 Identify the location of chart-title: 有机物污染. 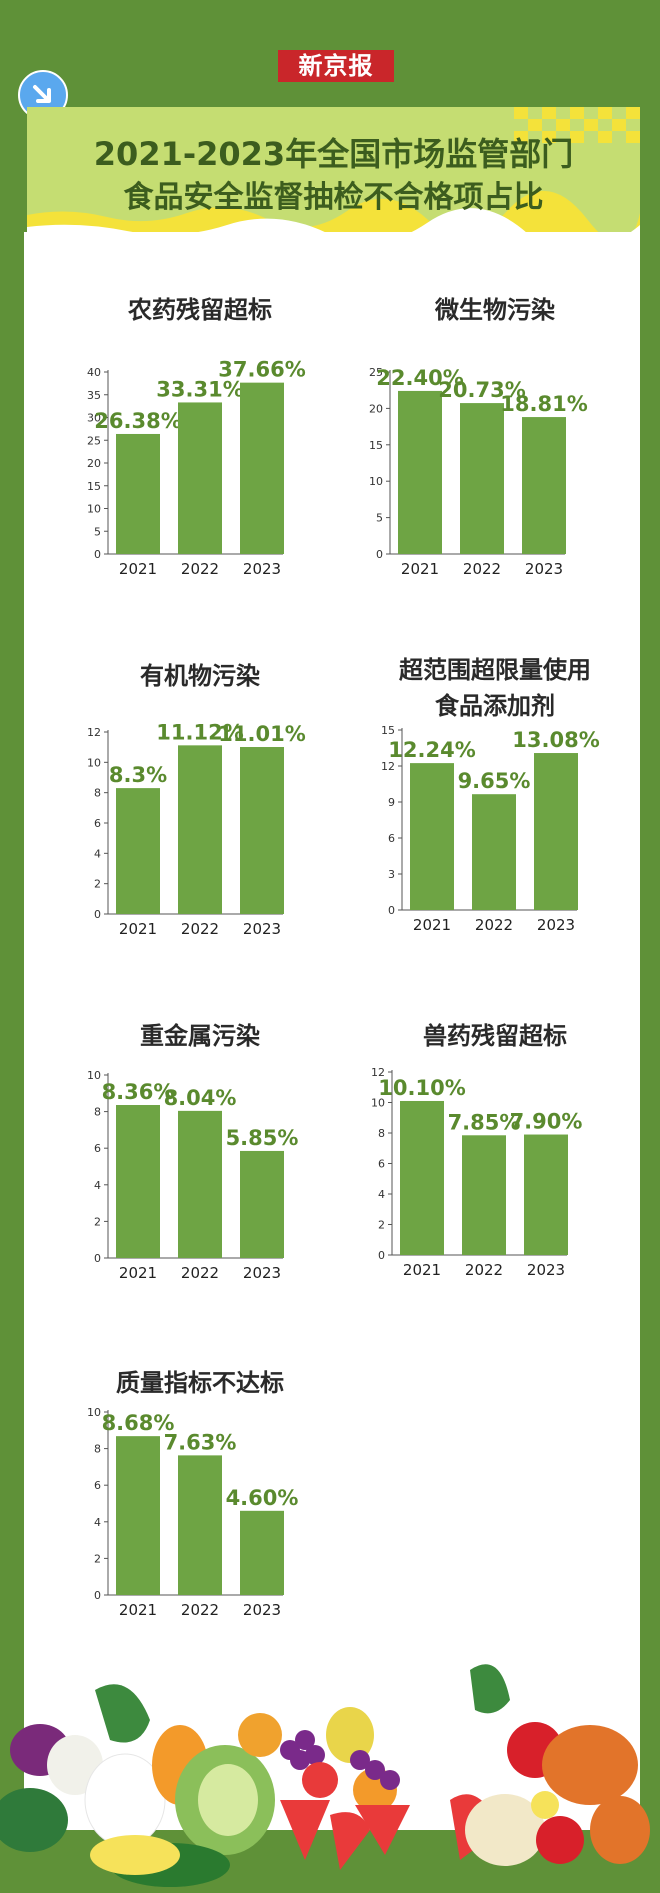
(200, 676).